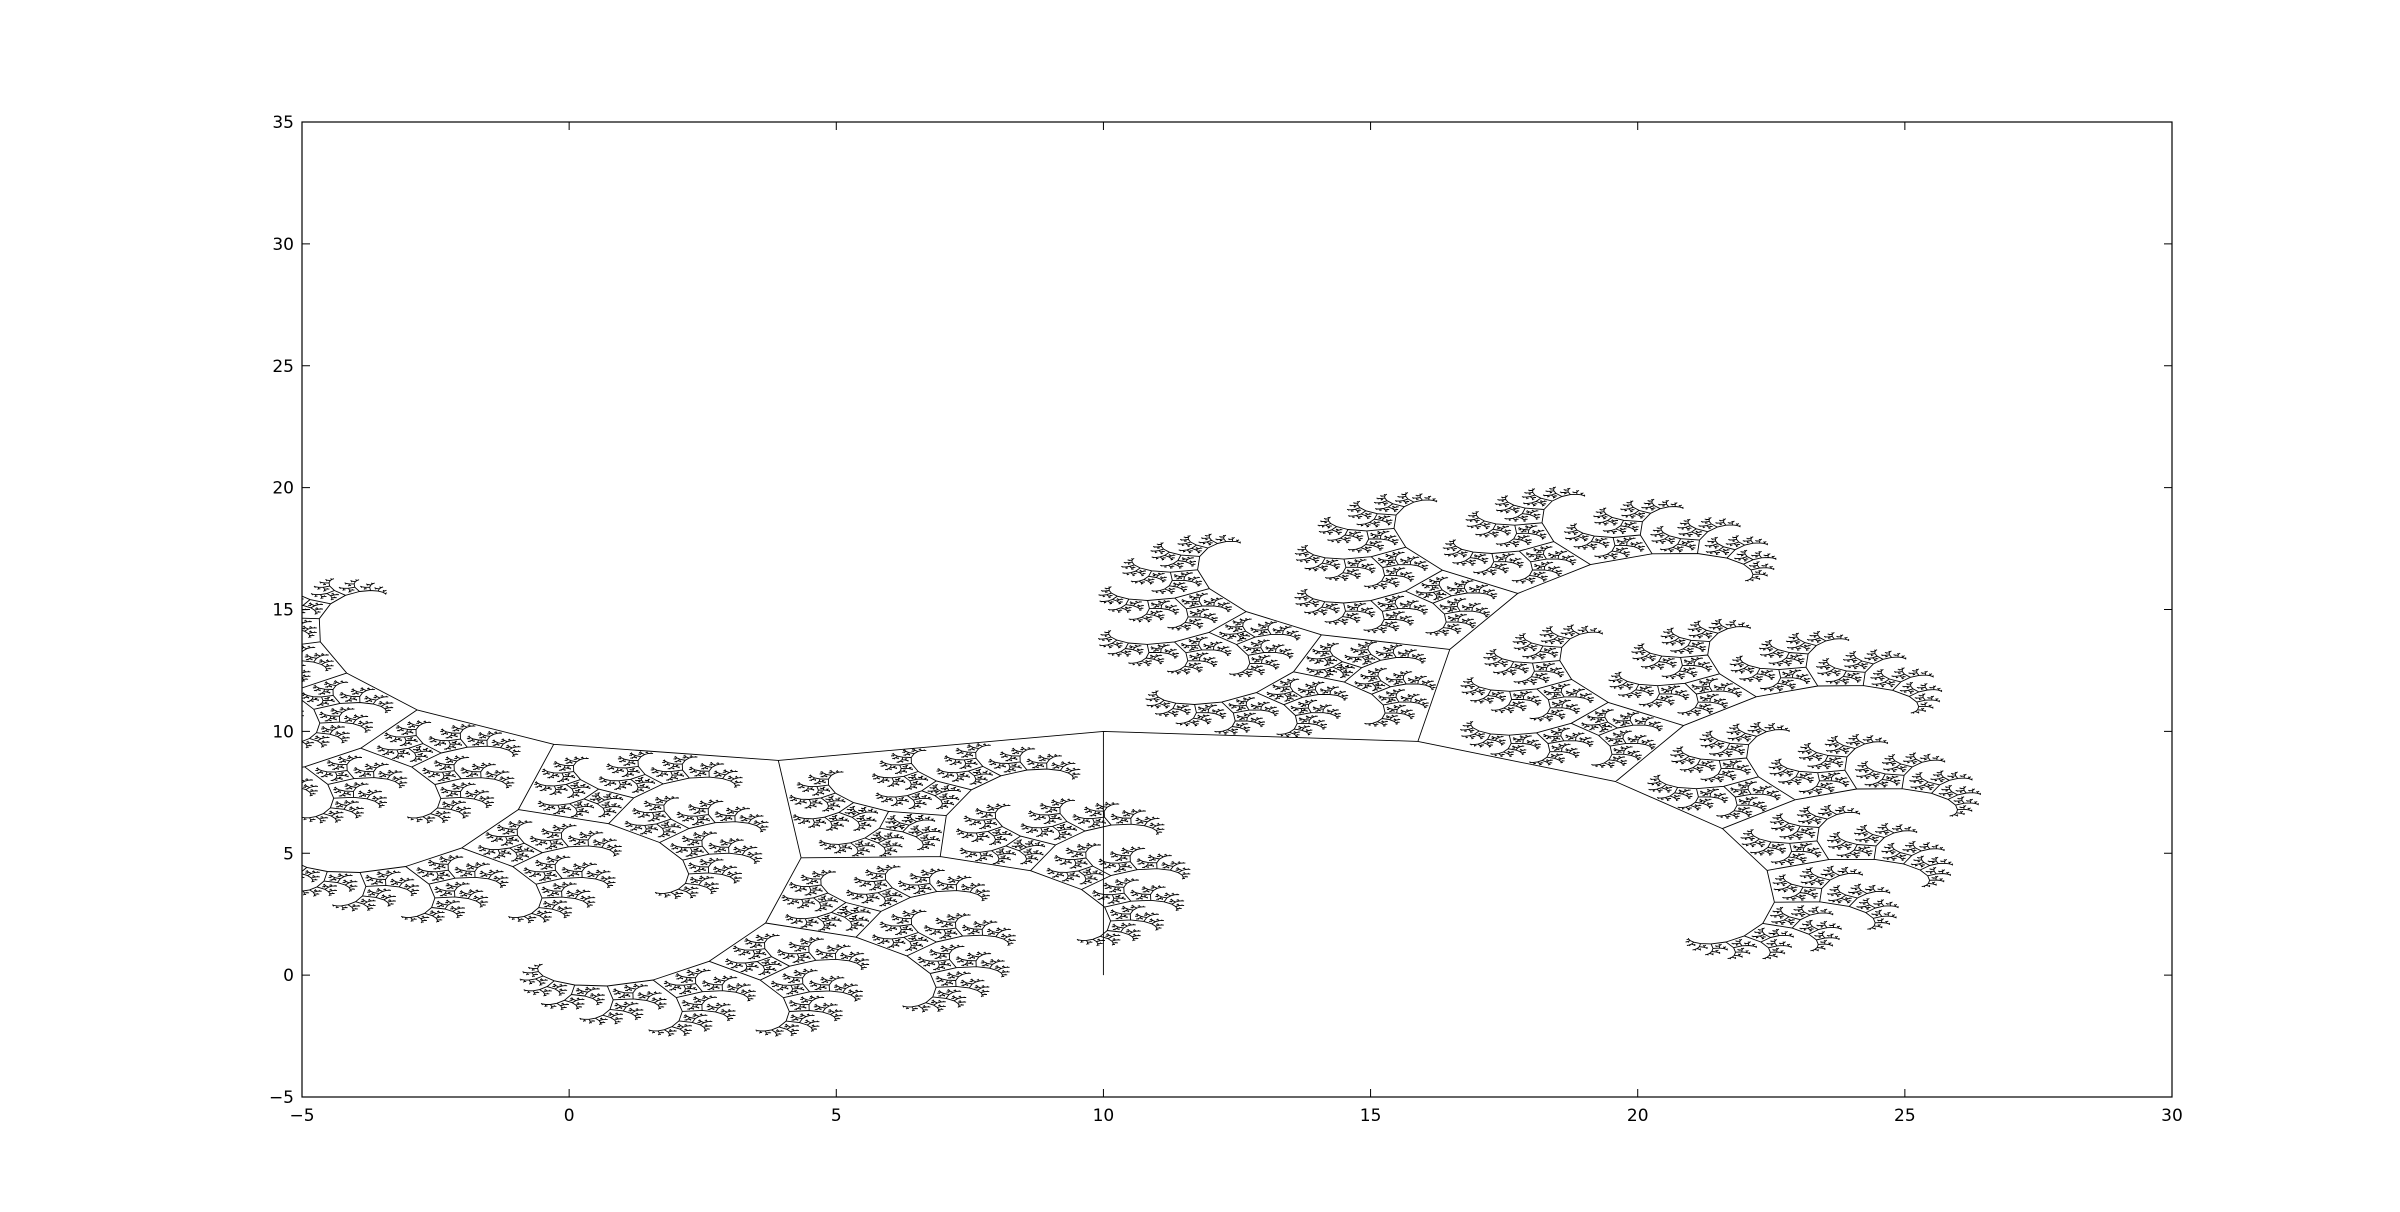  What do you see at coordinates (288, 854) in the screenshot?
I see `y-tick-label: 5` at bounding box center [288, 854].